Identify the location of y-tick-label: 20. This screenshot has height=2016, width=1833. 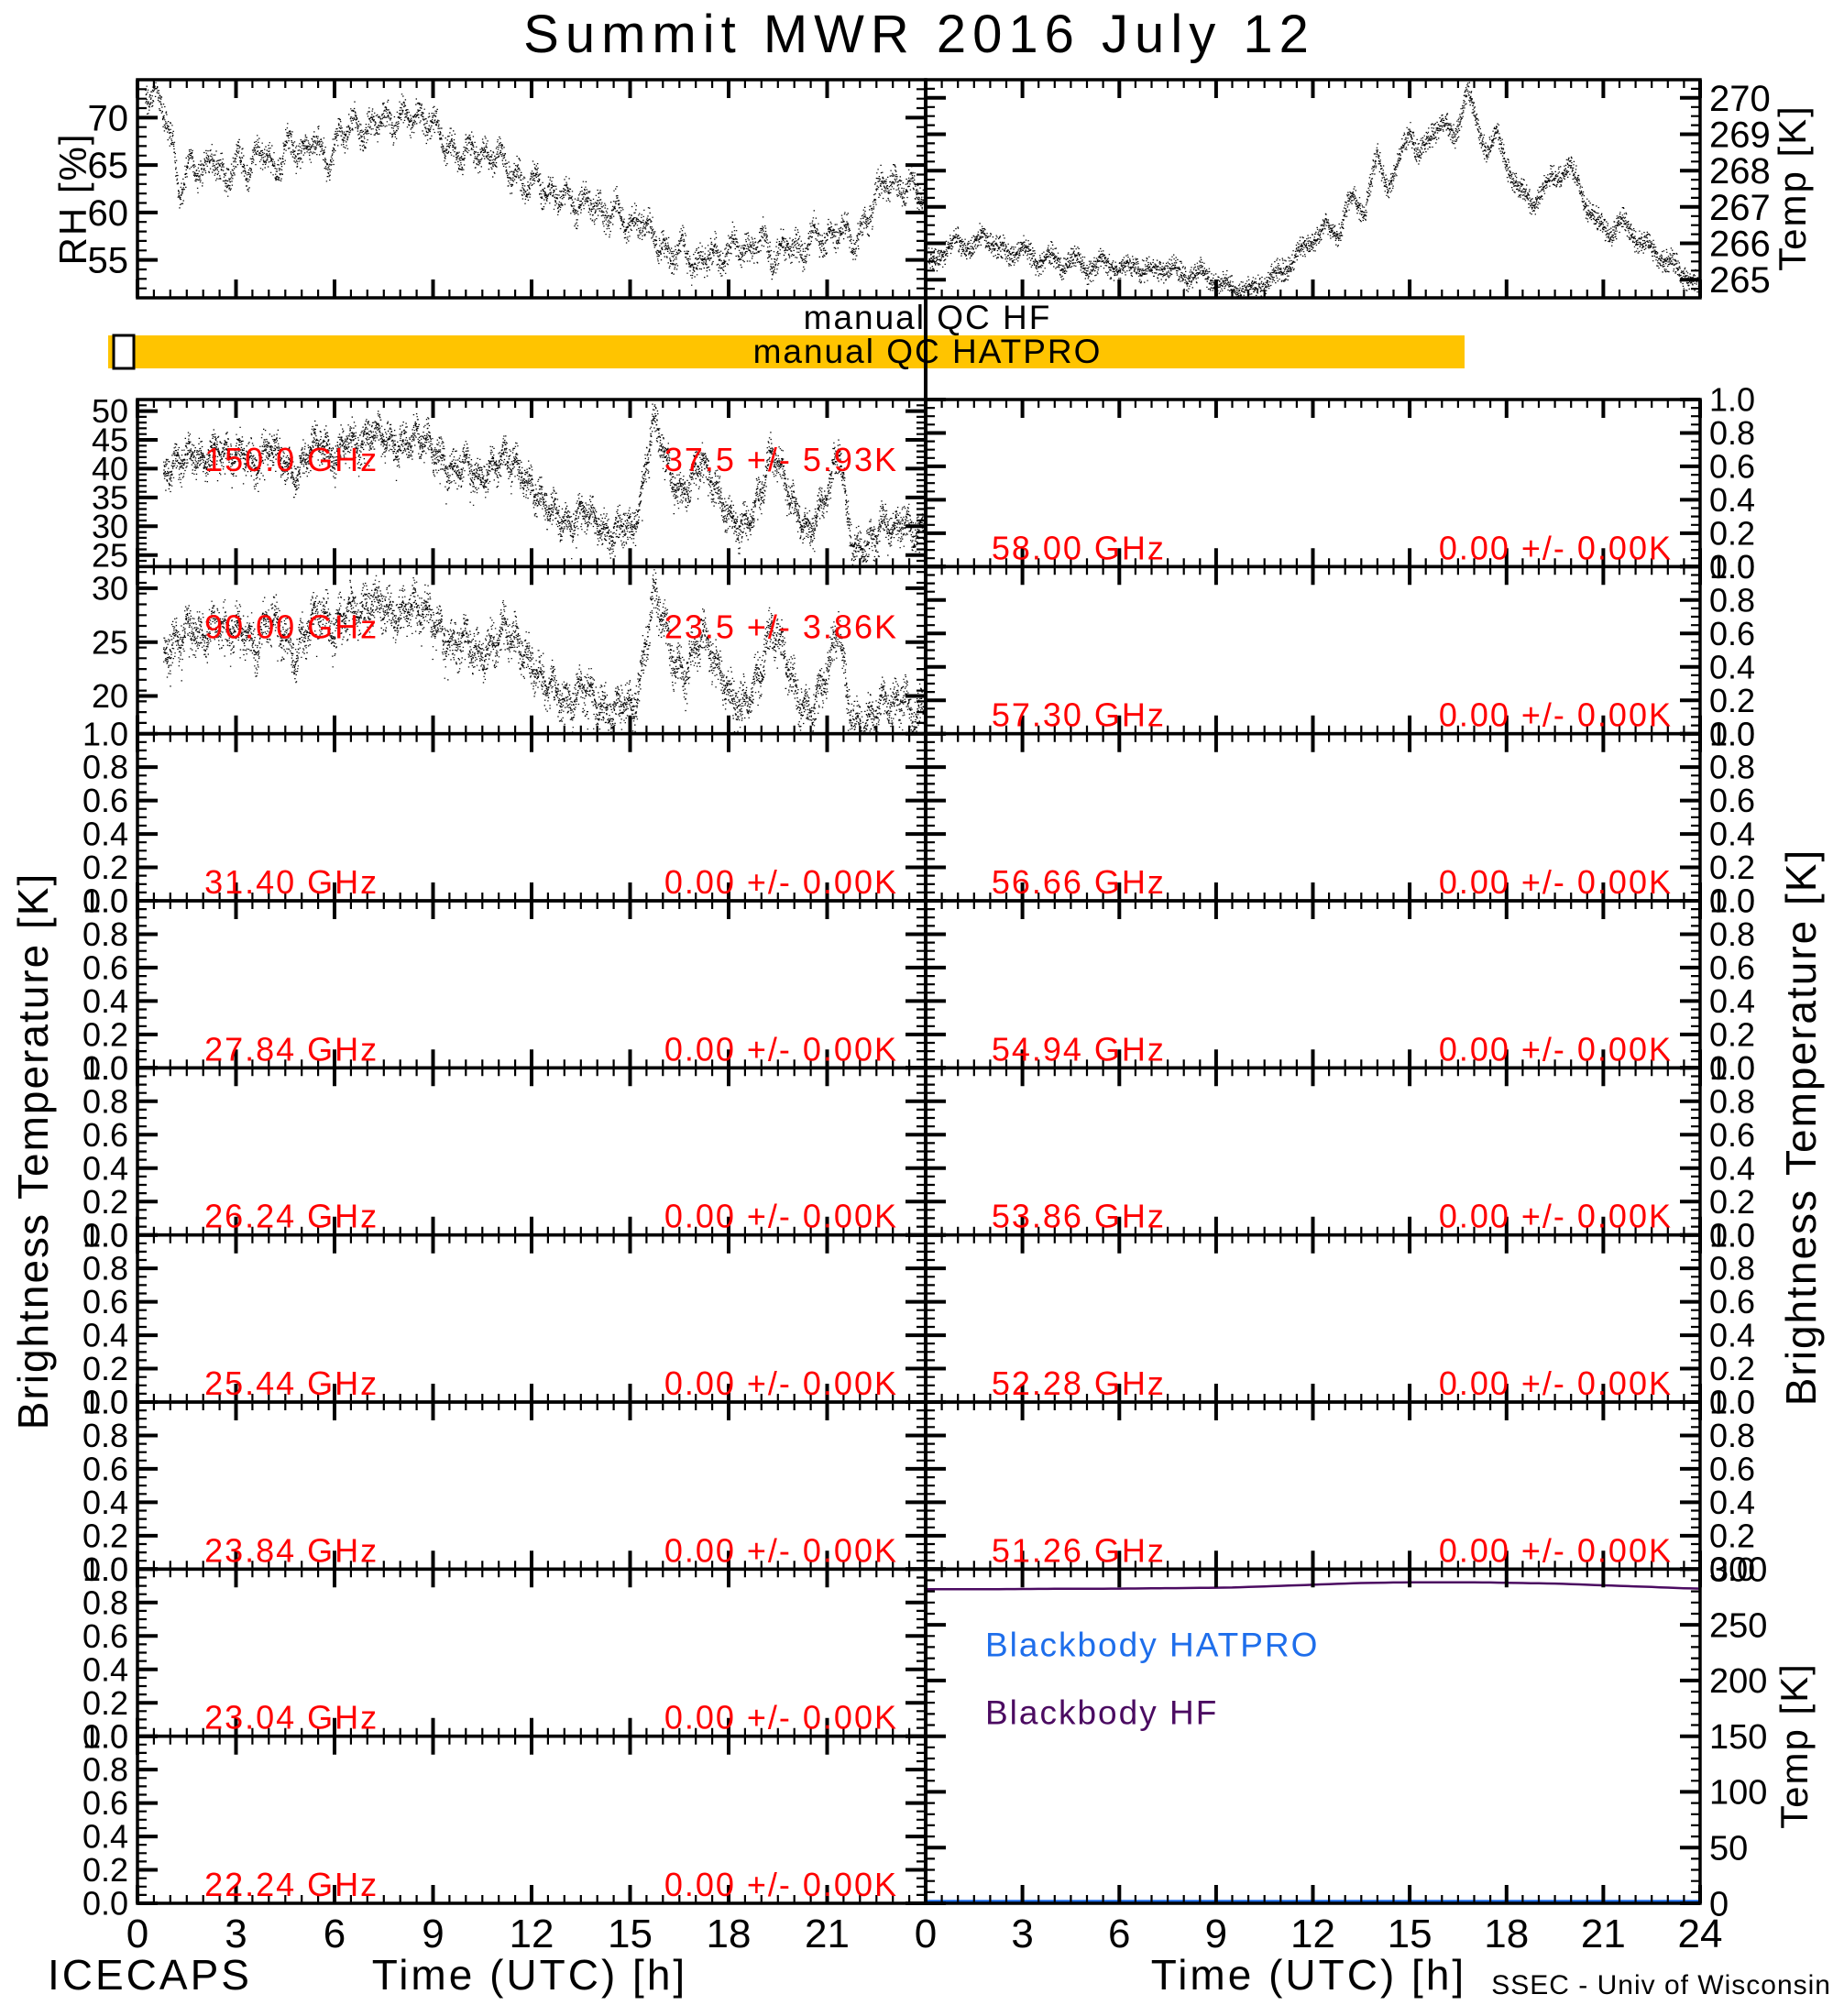
(110, 696).